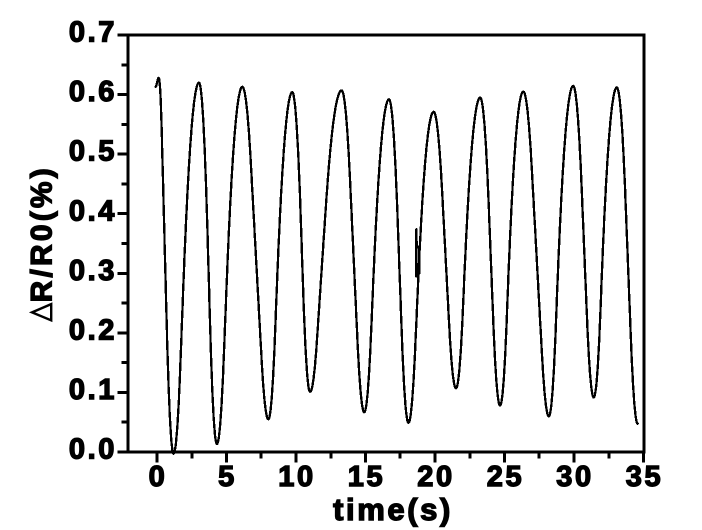  I want to click on svg-text: 0.5, so click(93, 152).